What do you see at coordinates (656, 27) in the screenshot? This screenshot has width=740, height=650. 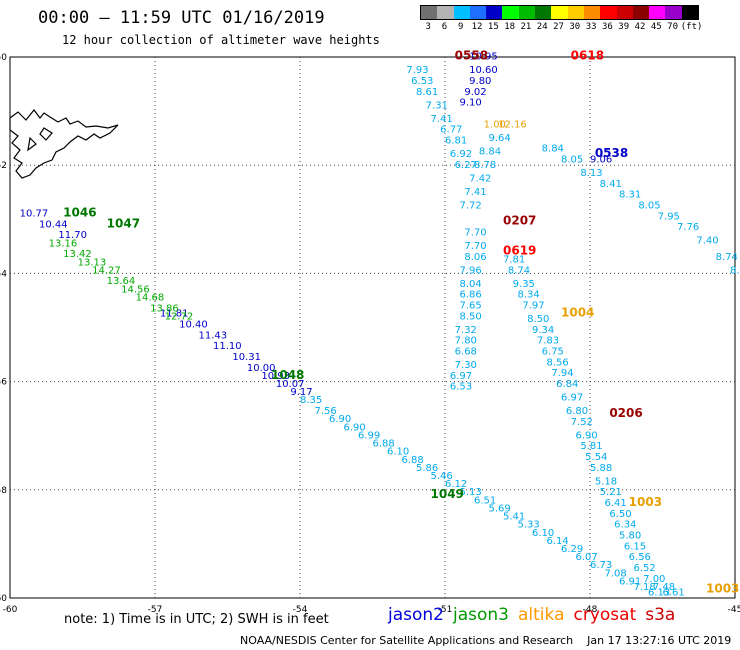 I see `scale-label: 45` at bounding box center [656, 27].